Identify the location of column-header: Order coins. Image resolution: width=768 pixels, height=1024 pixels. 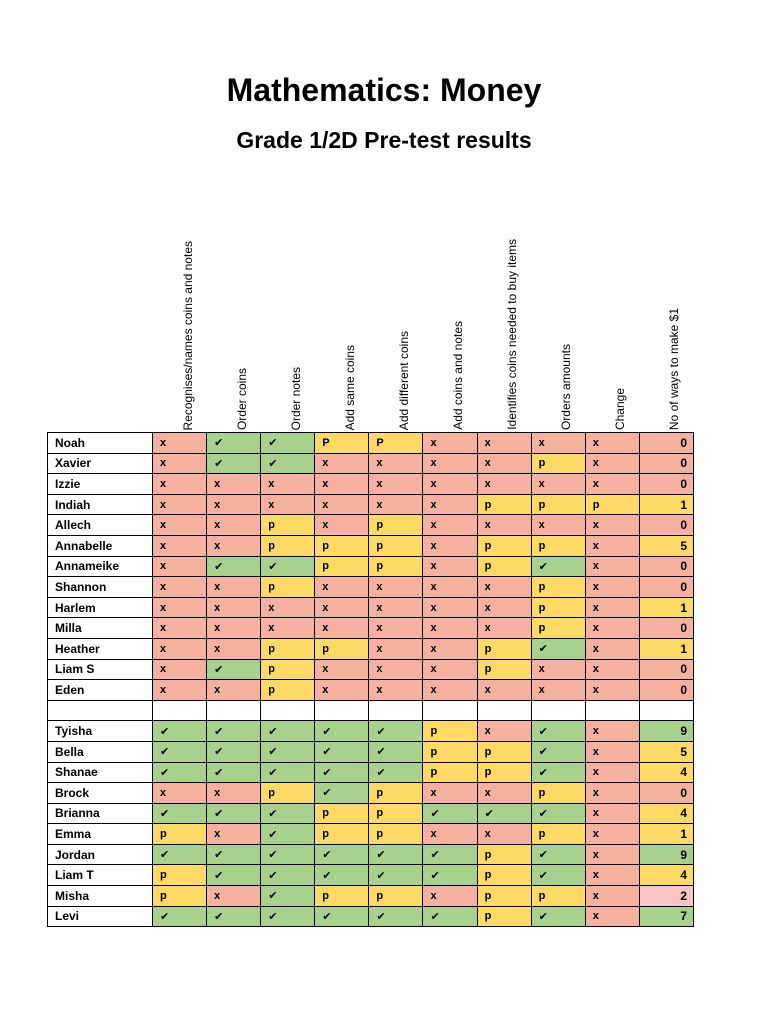
(234, 322).